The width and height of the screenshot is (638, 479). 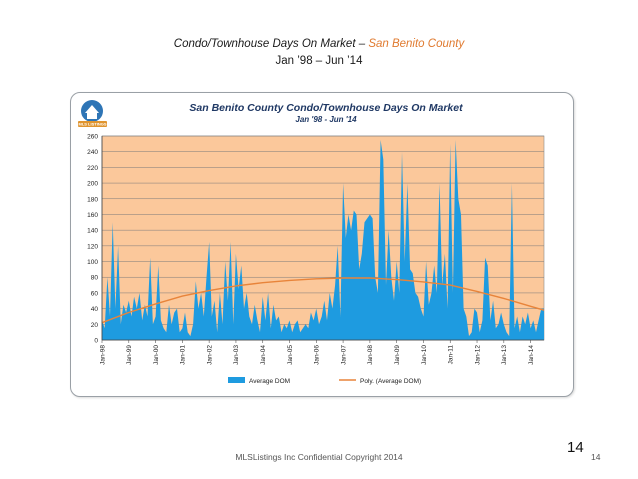 I want to click on legend: Average DOM Poly. (Average DOM), so click(x=324, y=381).